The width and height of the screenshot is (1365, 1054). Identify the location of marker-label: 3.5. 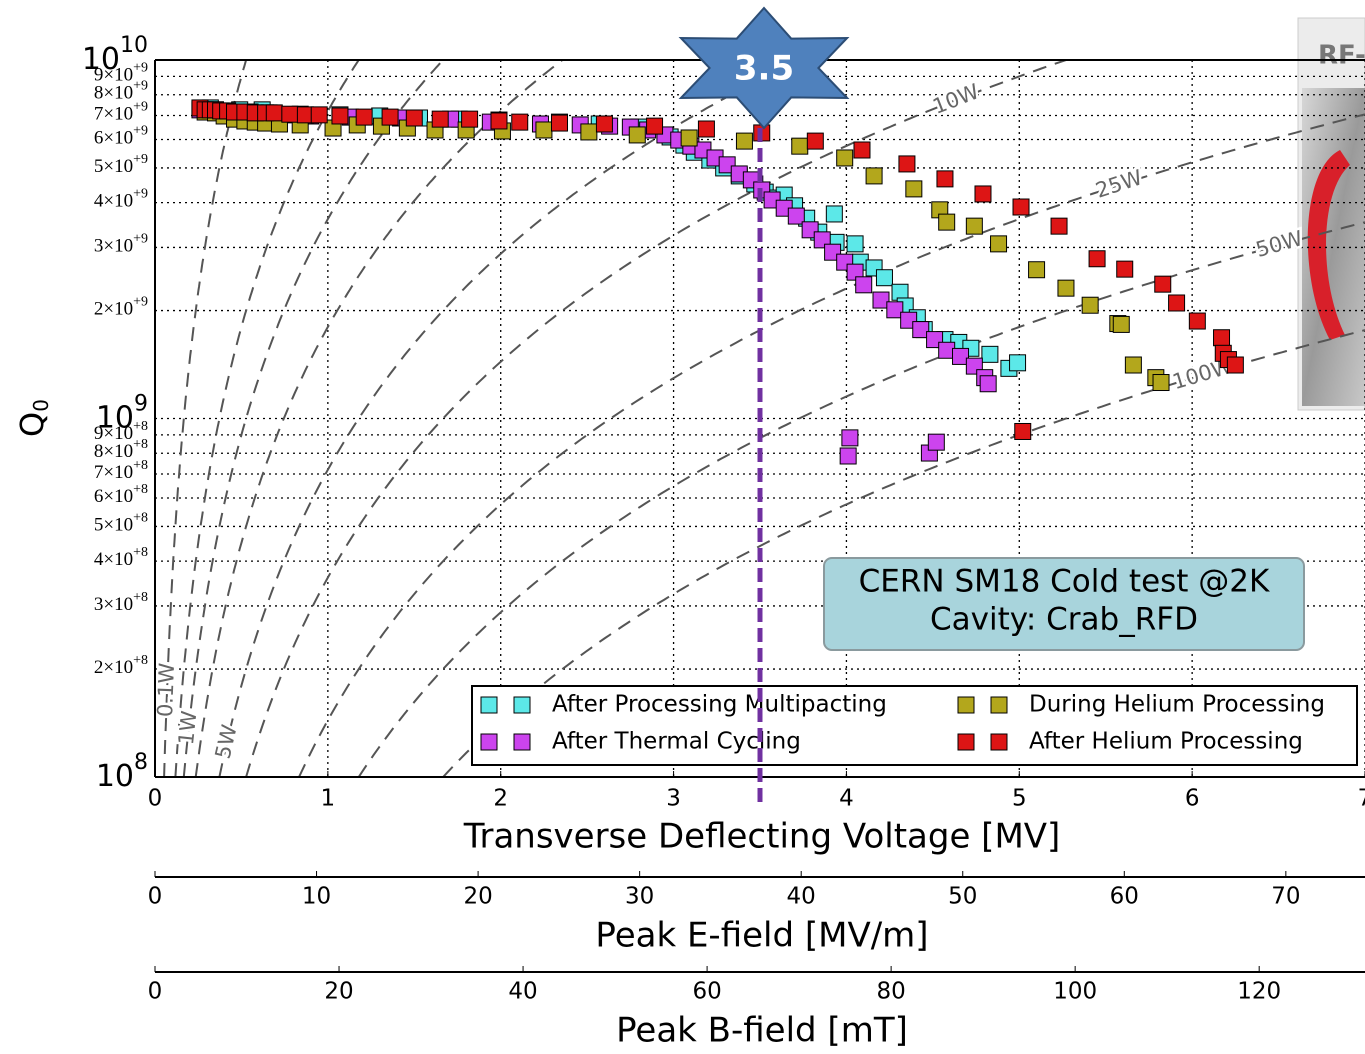
(764, 69).